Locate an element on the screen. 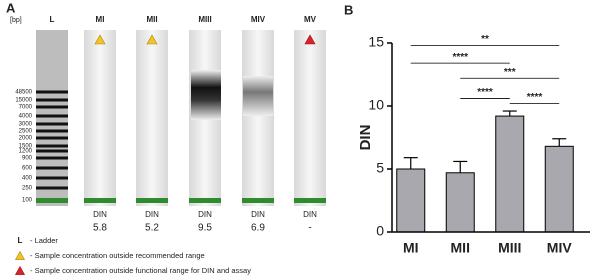  x-tick-label: MIV is located at coordinates (560, 248).